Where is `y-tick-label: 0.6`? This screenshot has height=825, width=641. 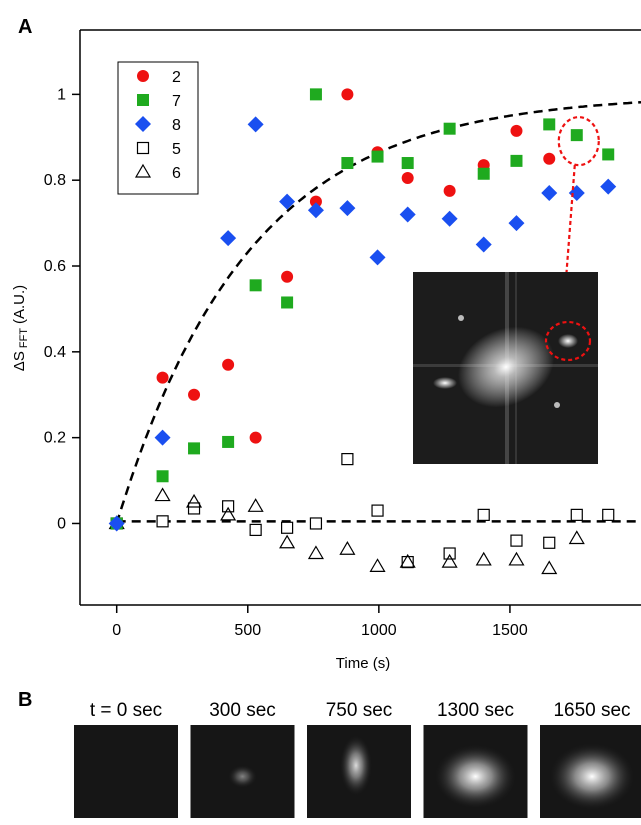 y-tick-label: 0.6 is located at coordinates (55, 266).